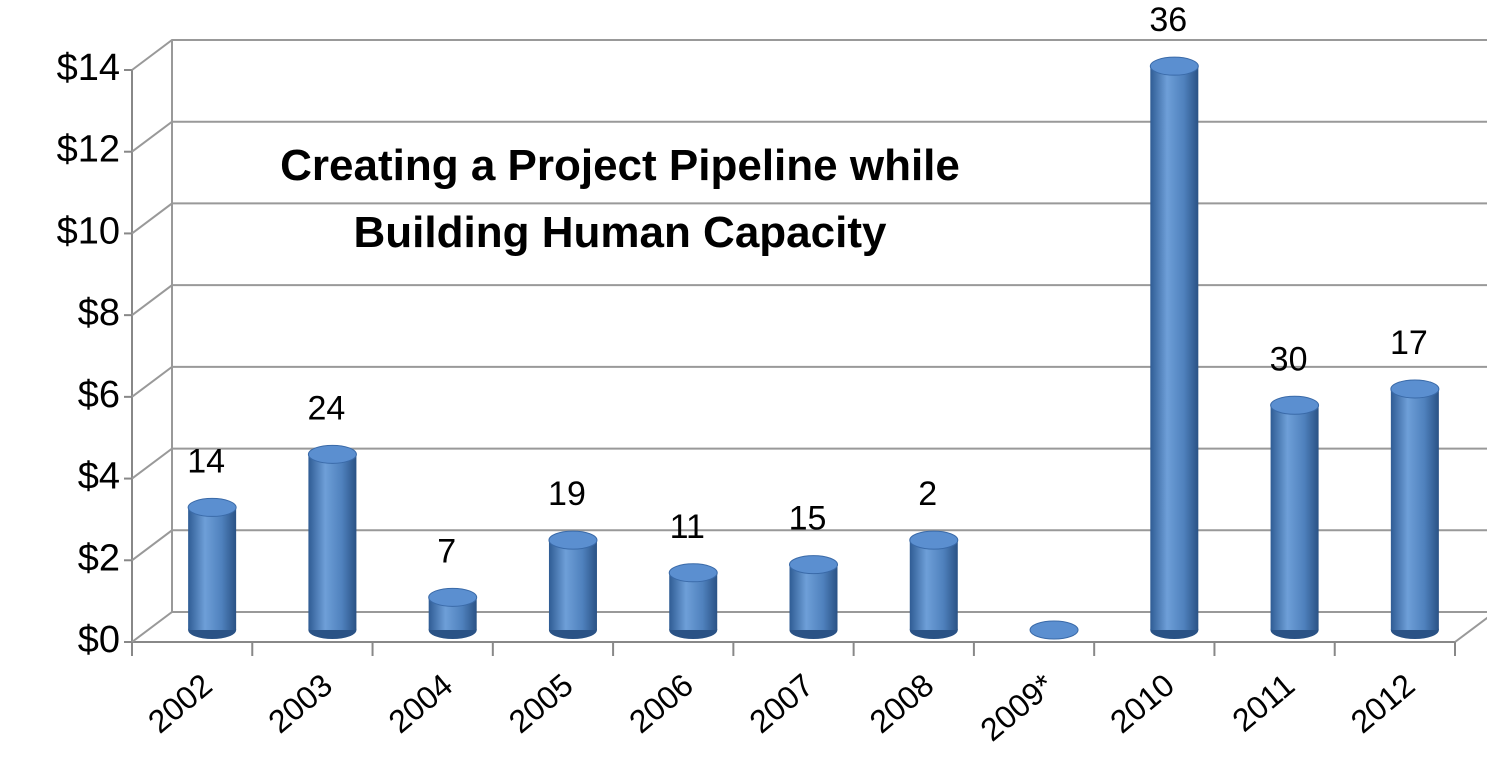 This screenshot has width=1487, height=776. Describe the element at coordinates (1289, 359) in the screenshot. I see `data-label: 30` at that location.